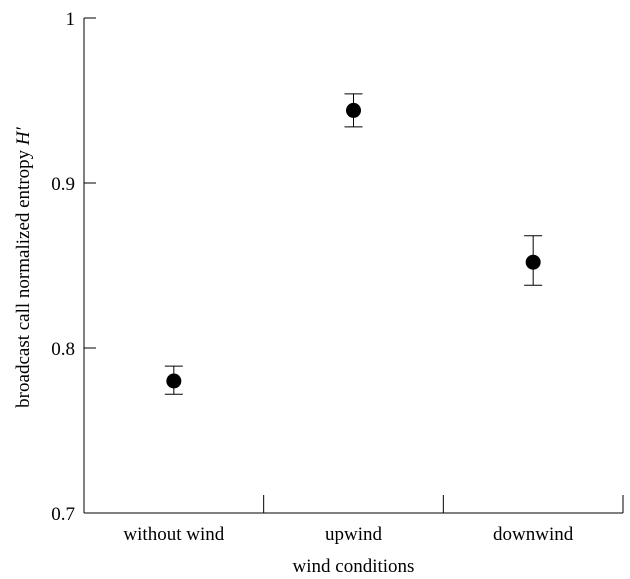  What do you see at coordinates (23, 276) in the screenshot?
I see `y-axis-title-main: broadcast call normalized entropy` at bounding box center [23, 276].